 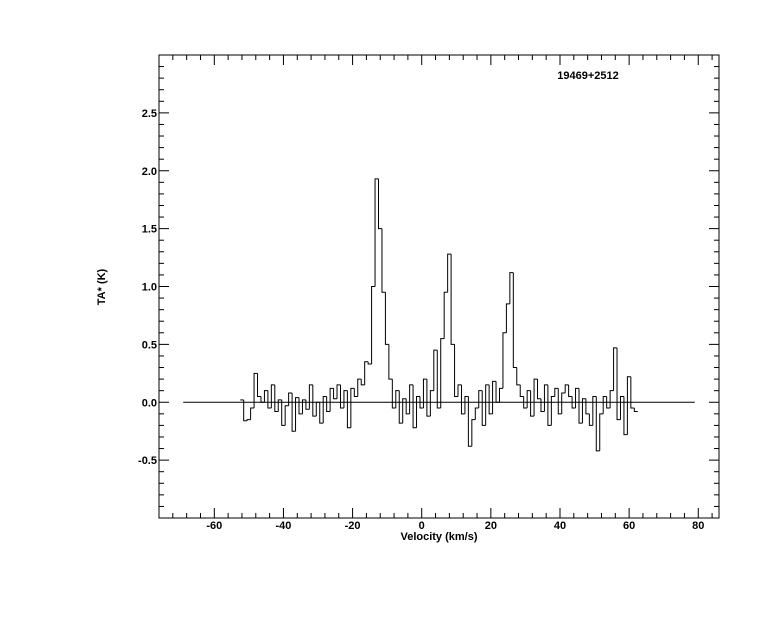 What do you see at coordinates (149, 345) in the screenshot?
I see `y-tick-label: 0.5` at bounding box center [149, 345].